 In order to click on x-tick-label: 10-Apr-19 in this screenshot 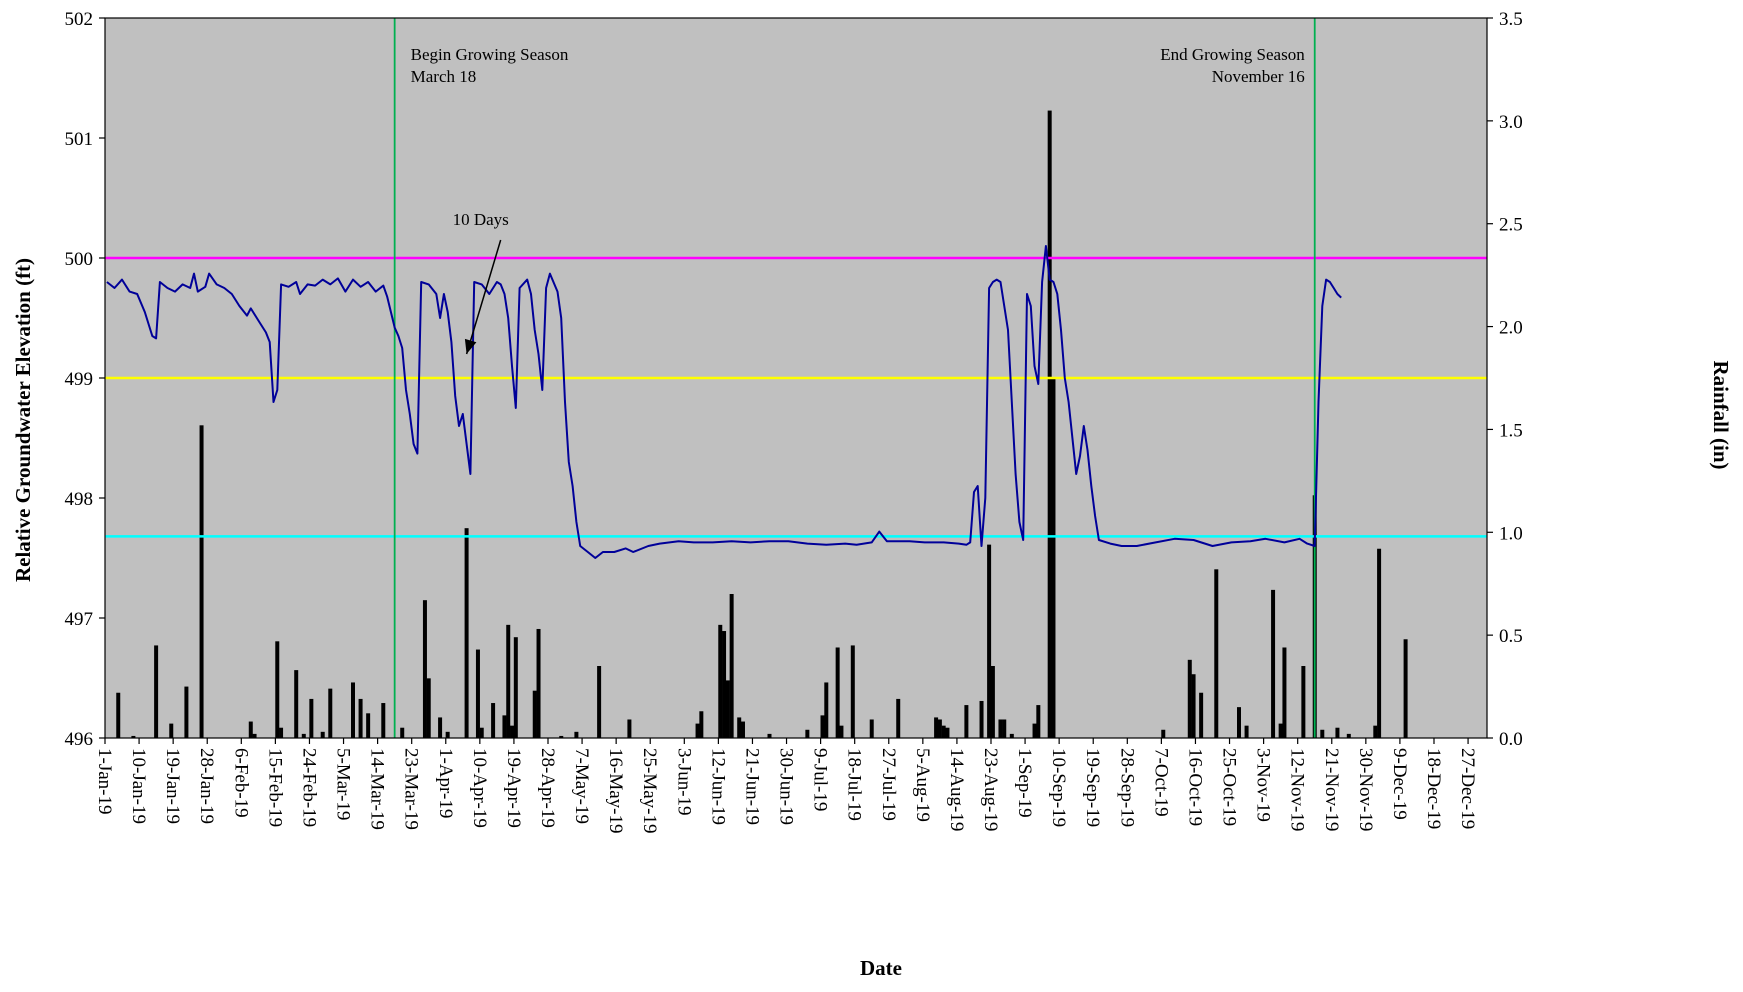, I will do `click(479, 788)`.